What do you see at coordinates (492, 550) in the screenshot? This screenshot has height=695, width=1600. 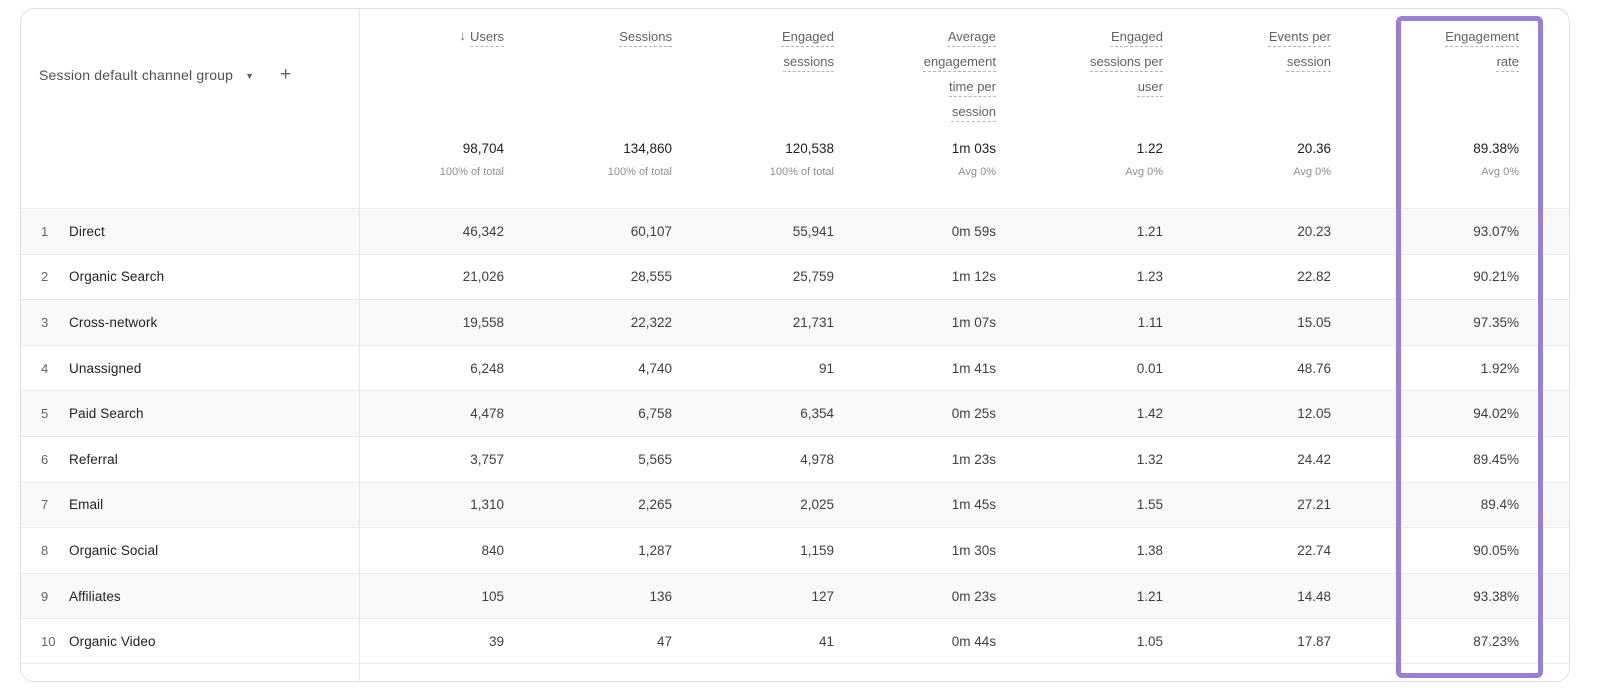 I see `cell-users: 840` at bounding box center [492, 550].